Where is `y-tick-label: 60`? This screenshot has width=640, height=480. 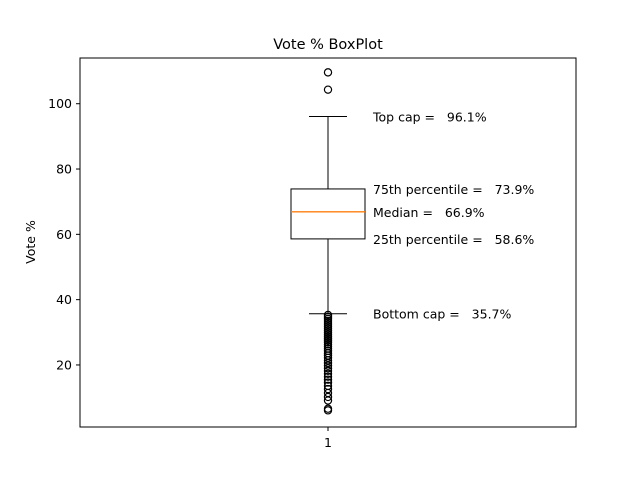
y-tick-label: 60 is located at coordinates (64, 234).